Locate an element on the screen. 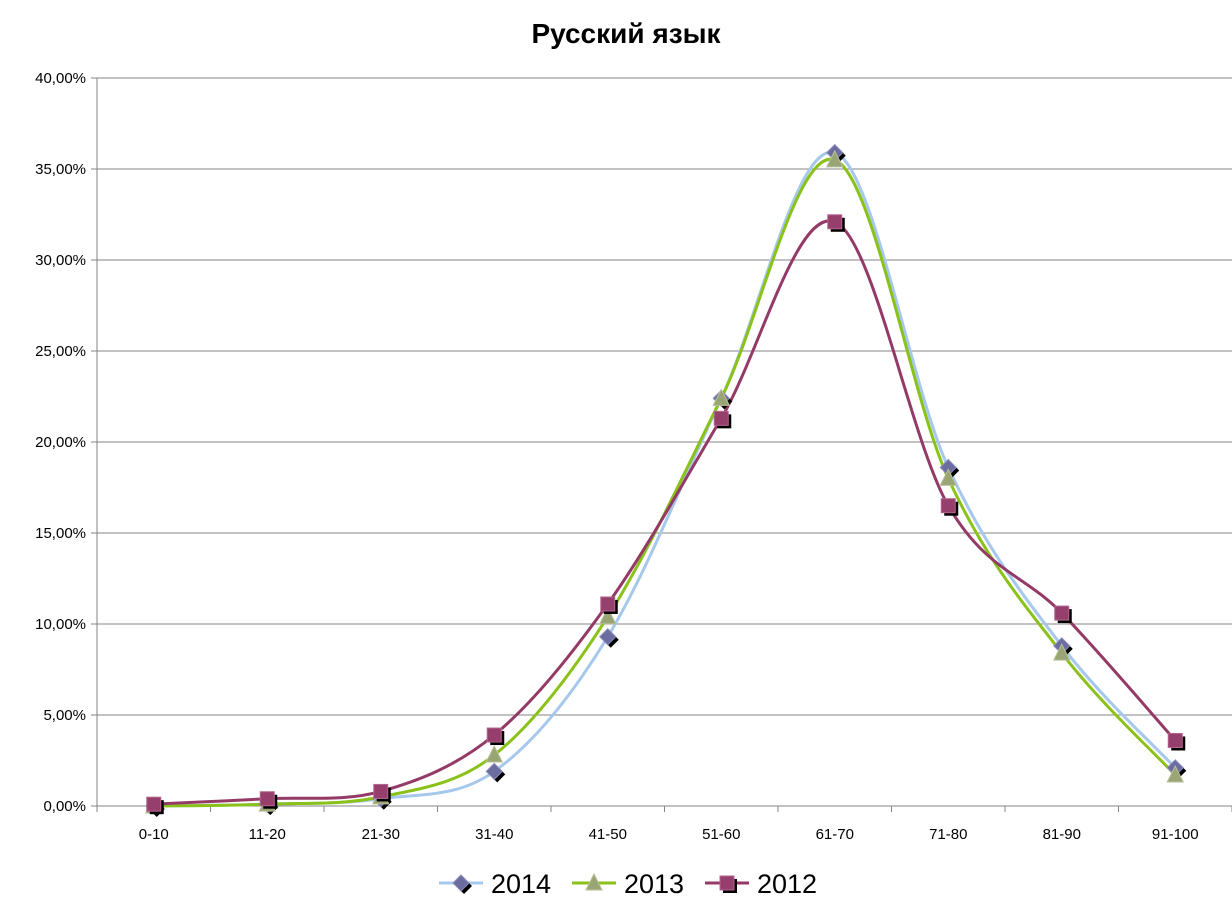  x-tick-label: 31-40 is located at coordinates (494, 834).